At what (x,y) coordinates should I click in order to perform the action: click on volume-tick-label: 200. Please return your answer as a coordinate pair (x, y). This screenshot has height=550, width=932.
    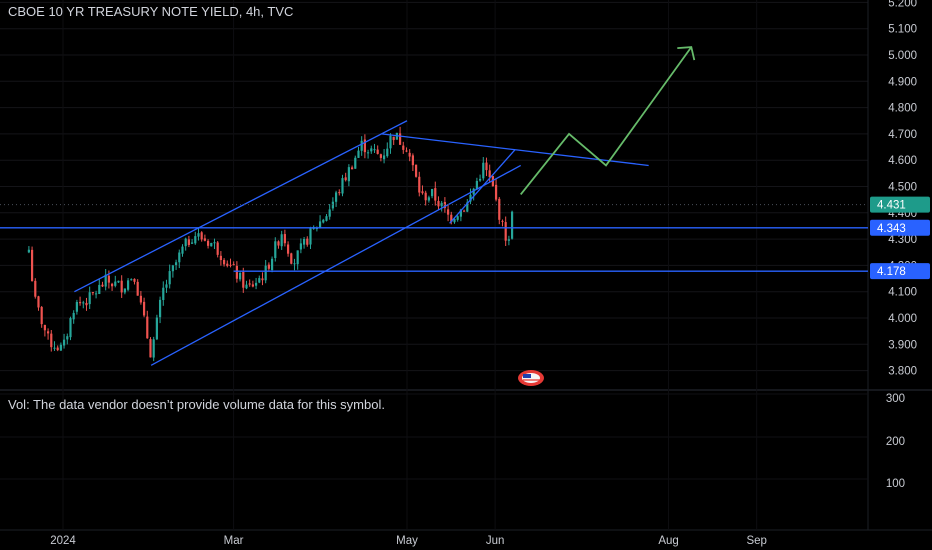
    Looking at the image, I should click on (895, 442).